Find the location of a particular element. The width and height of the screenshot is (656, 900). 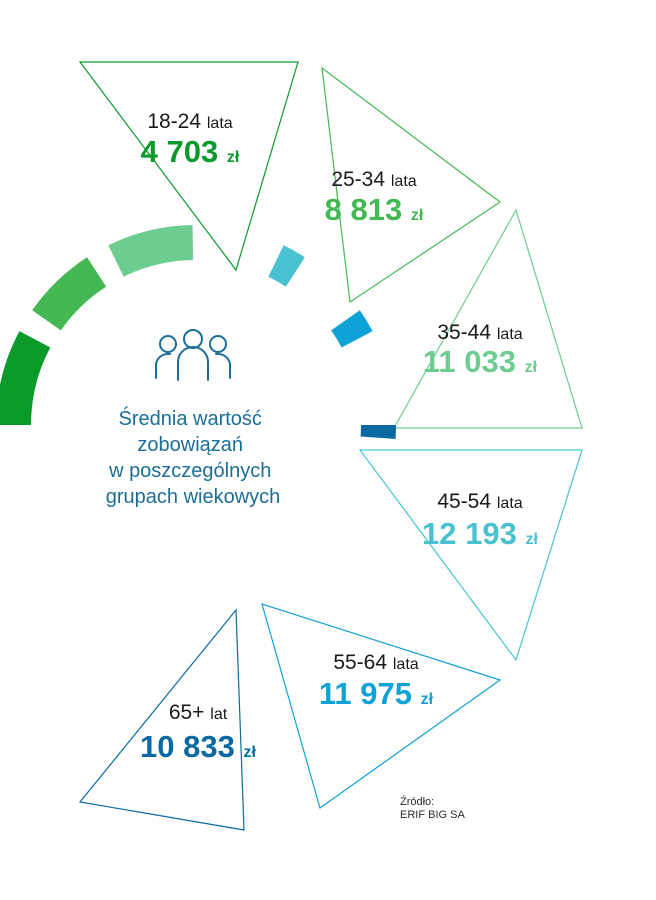

people-group-icon is located at coordinates (193, 355).